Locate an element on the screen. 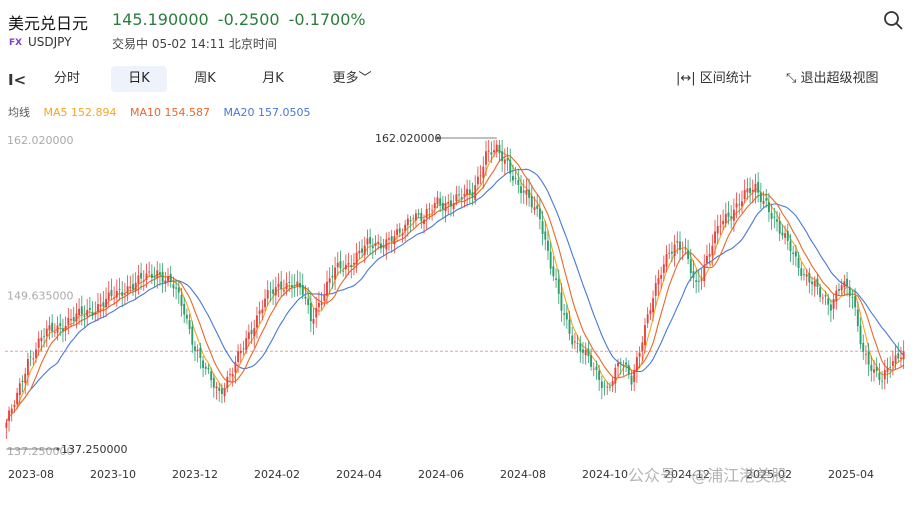 The height and width of the screenshot is (511, 916). tab-more: 更多﹀ is located at coordinates (352, 79).